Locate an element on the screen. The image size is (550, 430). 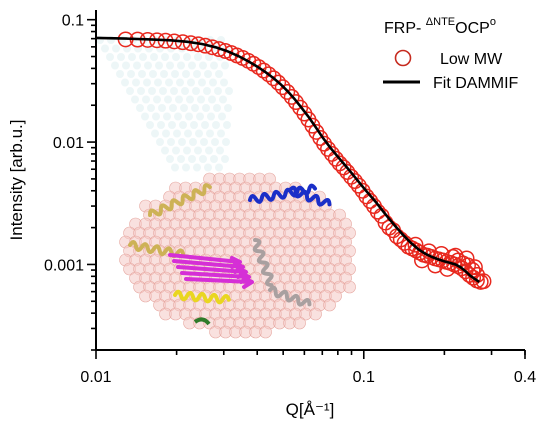
ribbon-helix-yellow is located at coordinates (202, 297).